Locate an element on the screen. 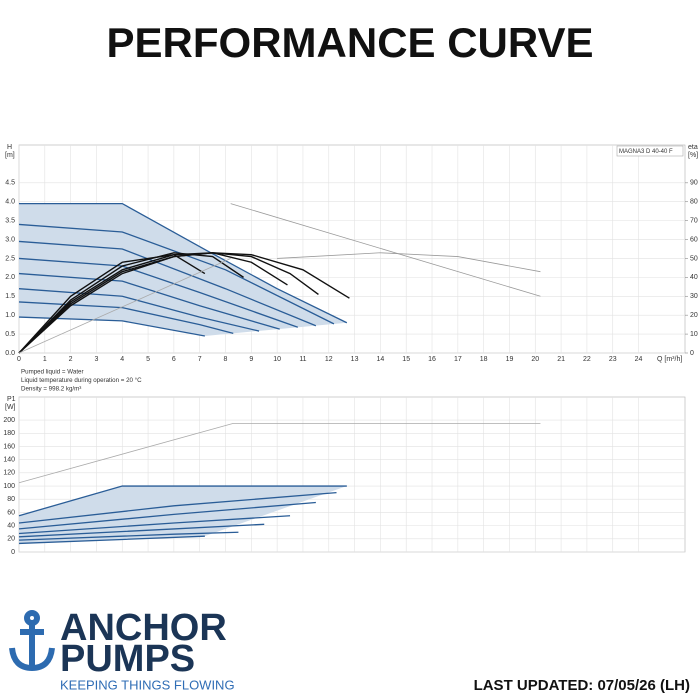  x-tick-label: 1 is located at coordinates (45, 359).